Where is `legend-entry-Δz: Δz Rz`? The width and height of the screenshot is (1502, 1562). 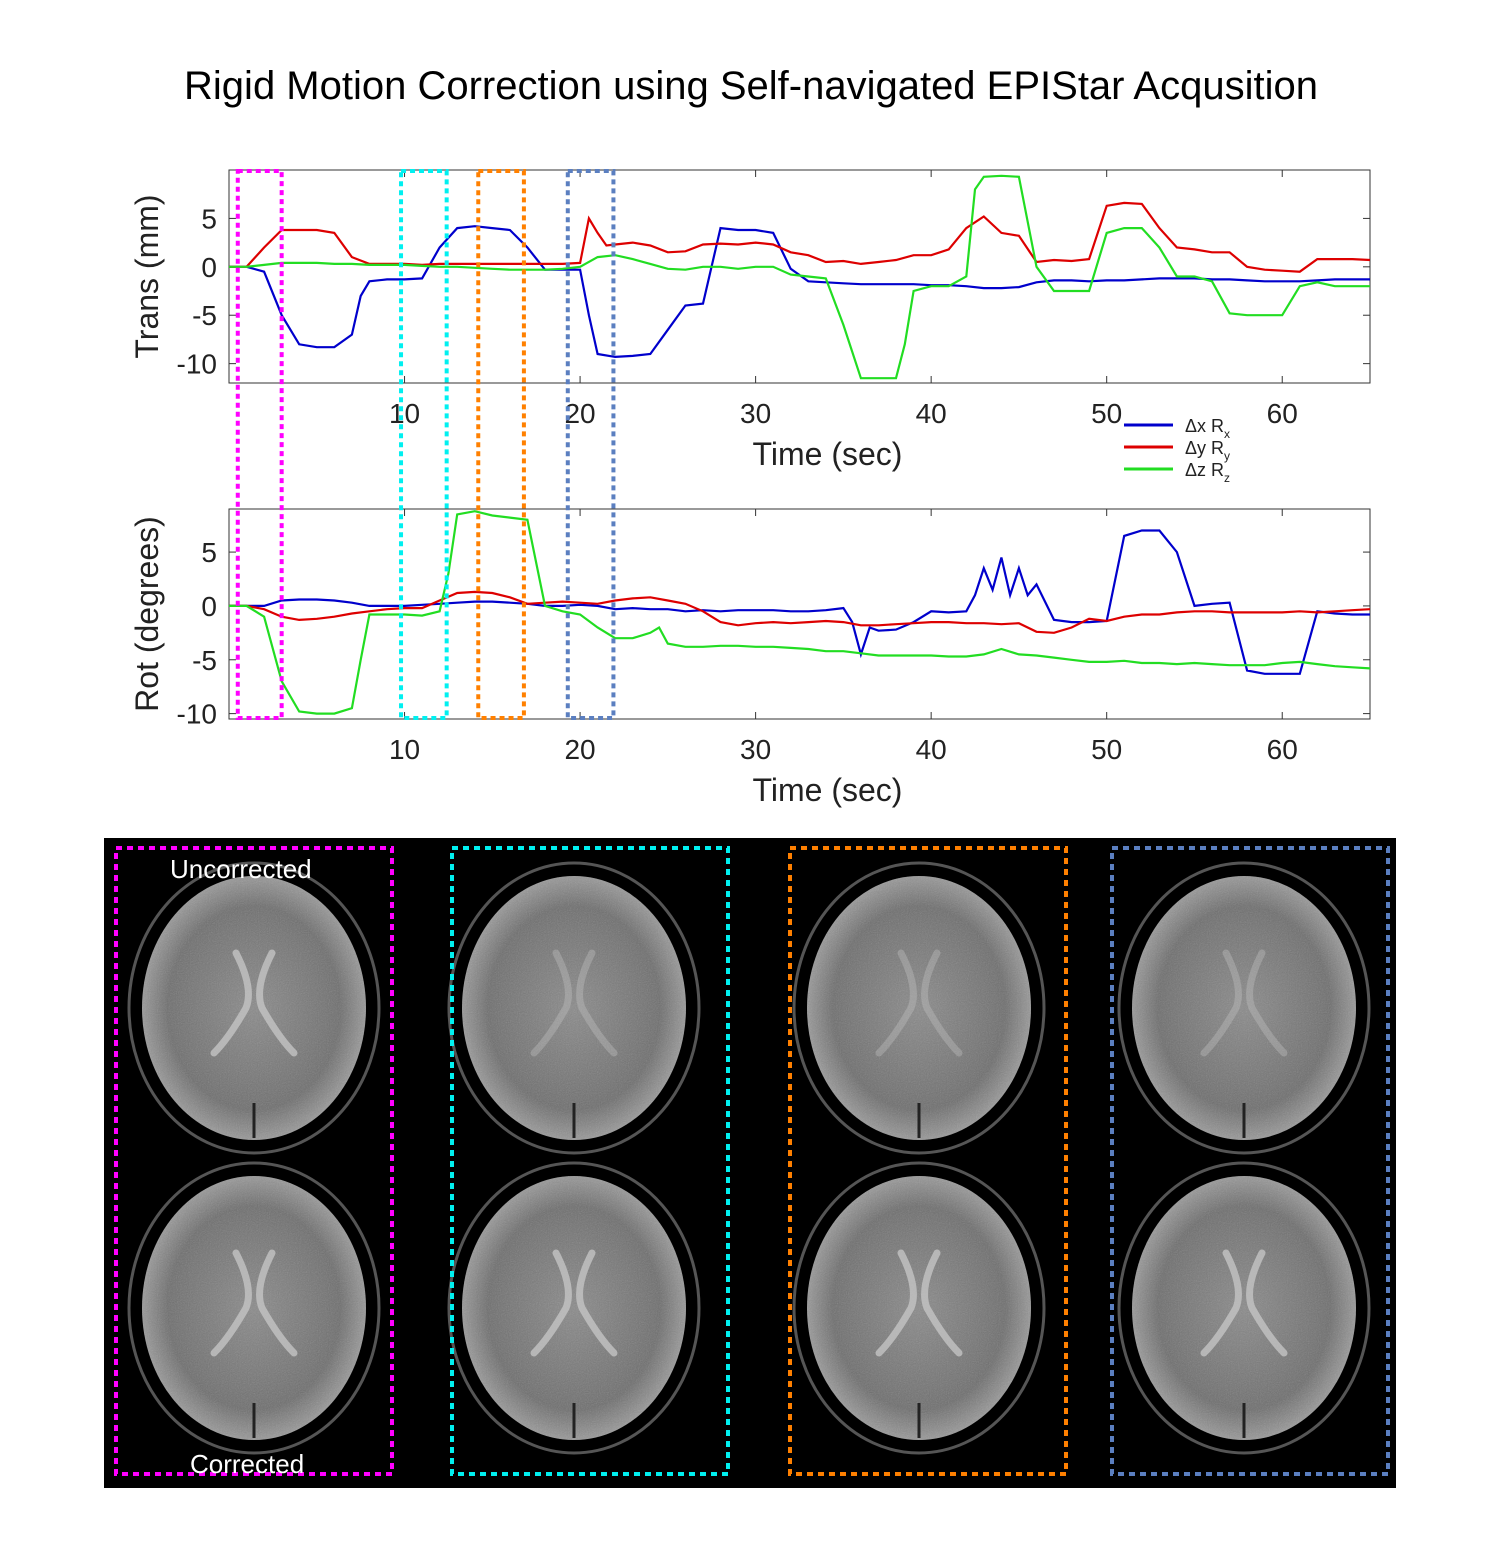 legend-entry-Δz: Δz Rz is located at coordinates (1207, 472).